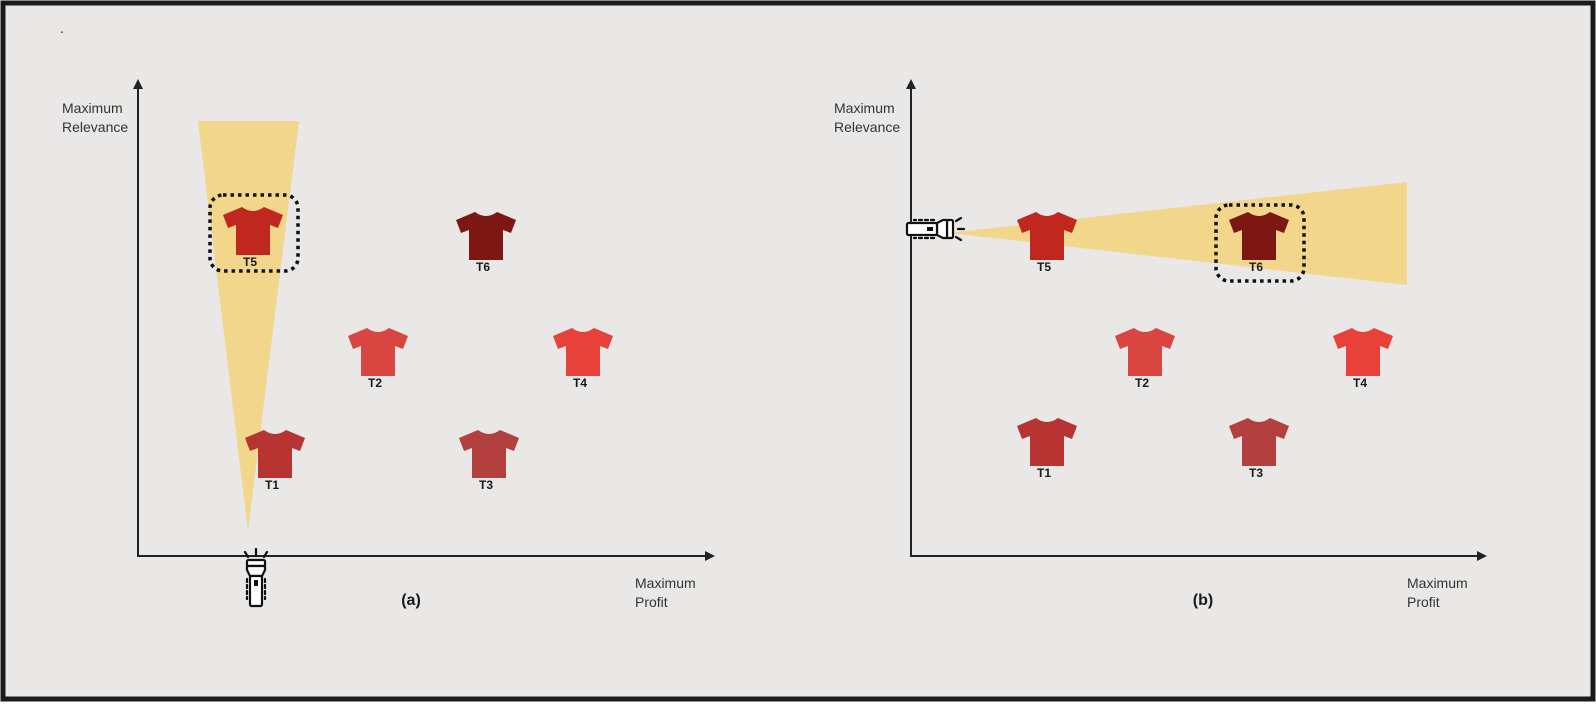 Image resolution: width=1596 pixels, height=707 pixels. Describe the element at coordinates (864, 108) in the screenshot. I see `y-axis-label-b-line1: Maximum` at that location.